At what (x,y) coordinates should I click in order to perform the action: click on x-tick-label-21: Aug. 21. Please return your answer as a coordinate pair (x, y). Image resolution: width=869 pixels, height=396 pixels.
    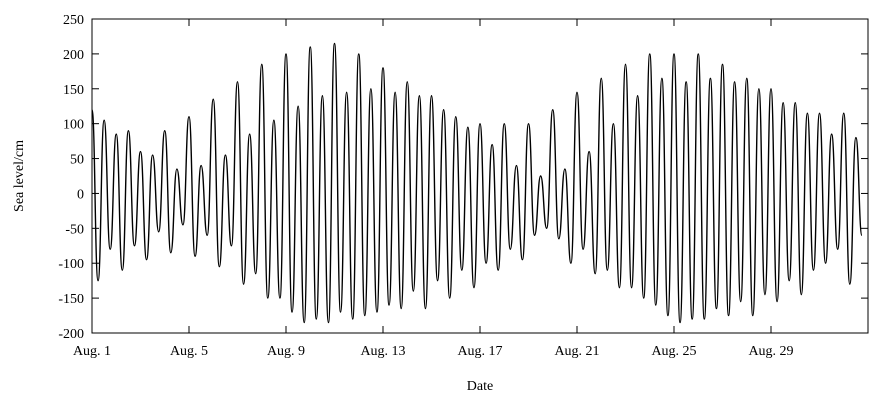
    Looking at the image, I should click on (576, 351).